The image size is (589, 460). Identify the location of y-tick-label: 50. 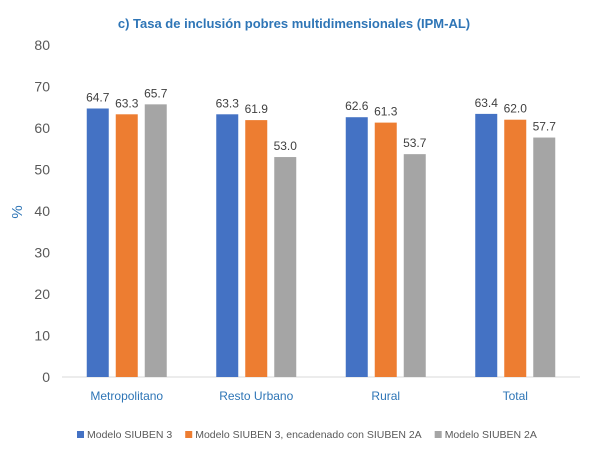
(42, 170).